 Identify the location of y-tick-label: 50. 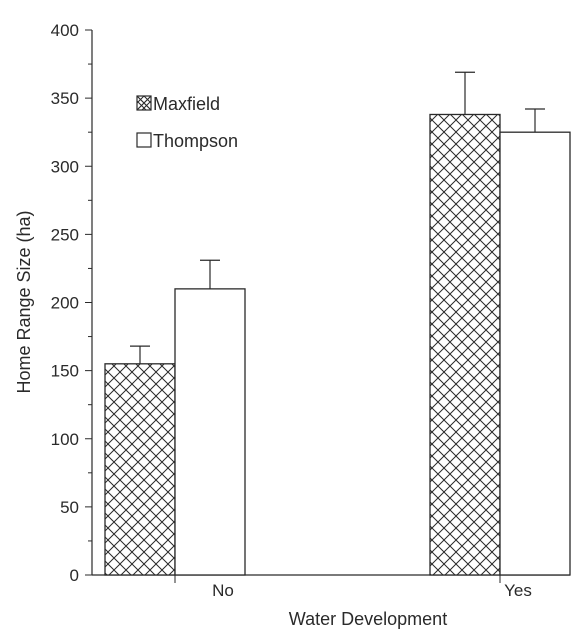
(69, 507).